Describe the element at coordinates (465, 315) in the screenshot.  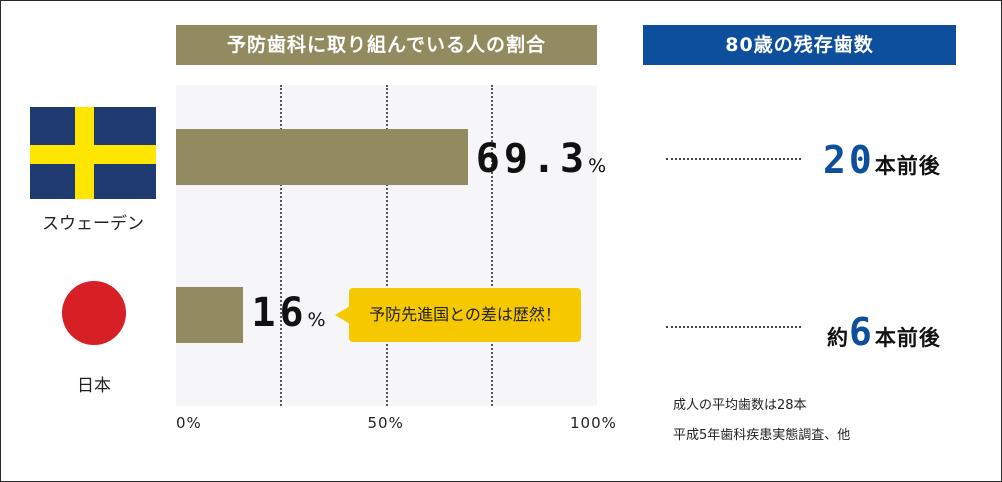
I see `callout-bubble: 予防先進国との差は歴然！` at that location.